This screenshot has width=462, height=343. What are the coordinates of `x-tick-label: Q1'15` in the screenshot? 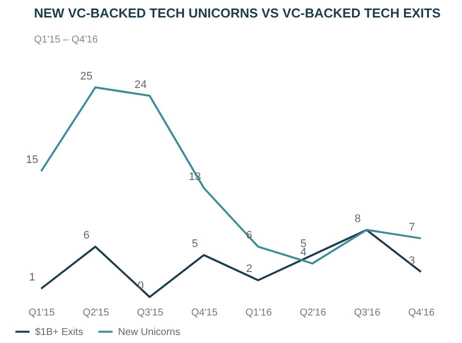 It's located at (42, 313).